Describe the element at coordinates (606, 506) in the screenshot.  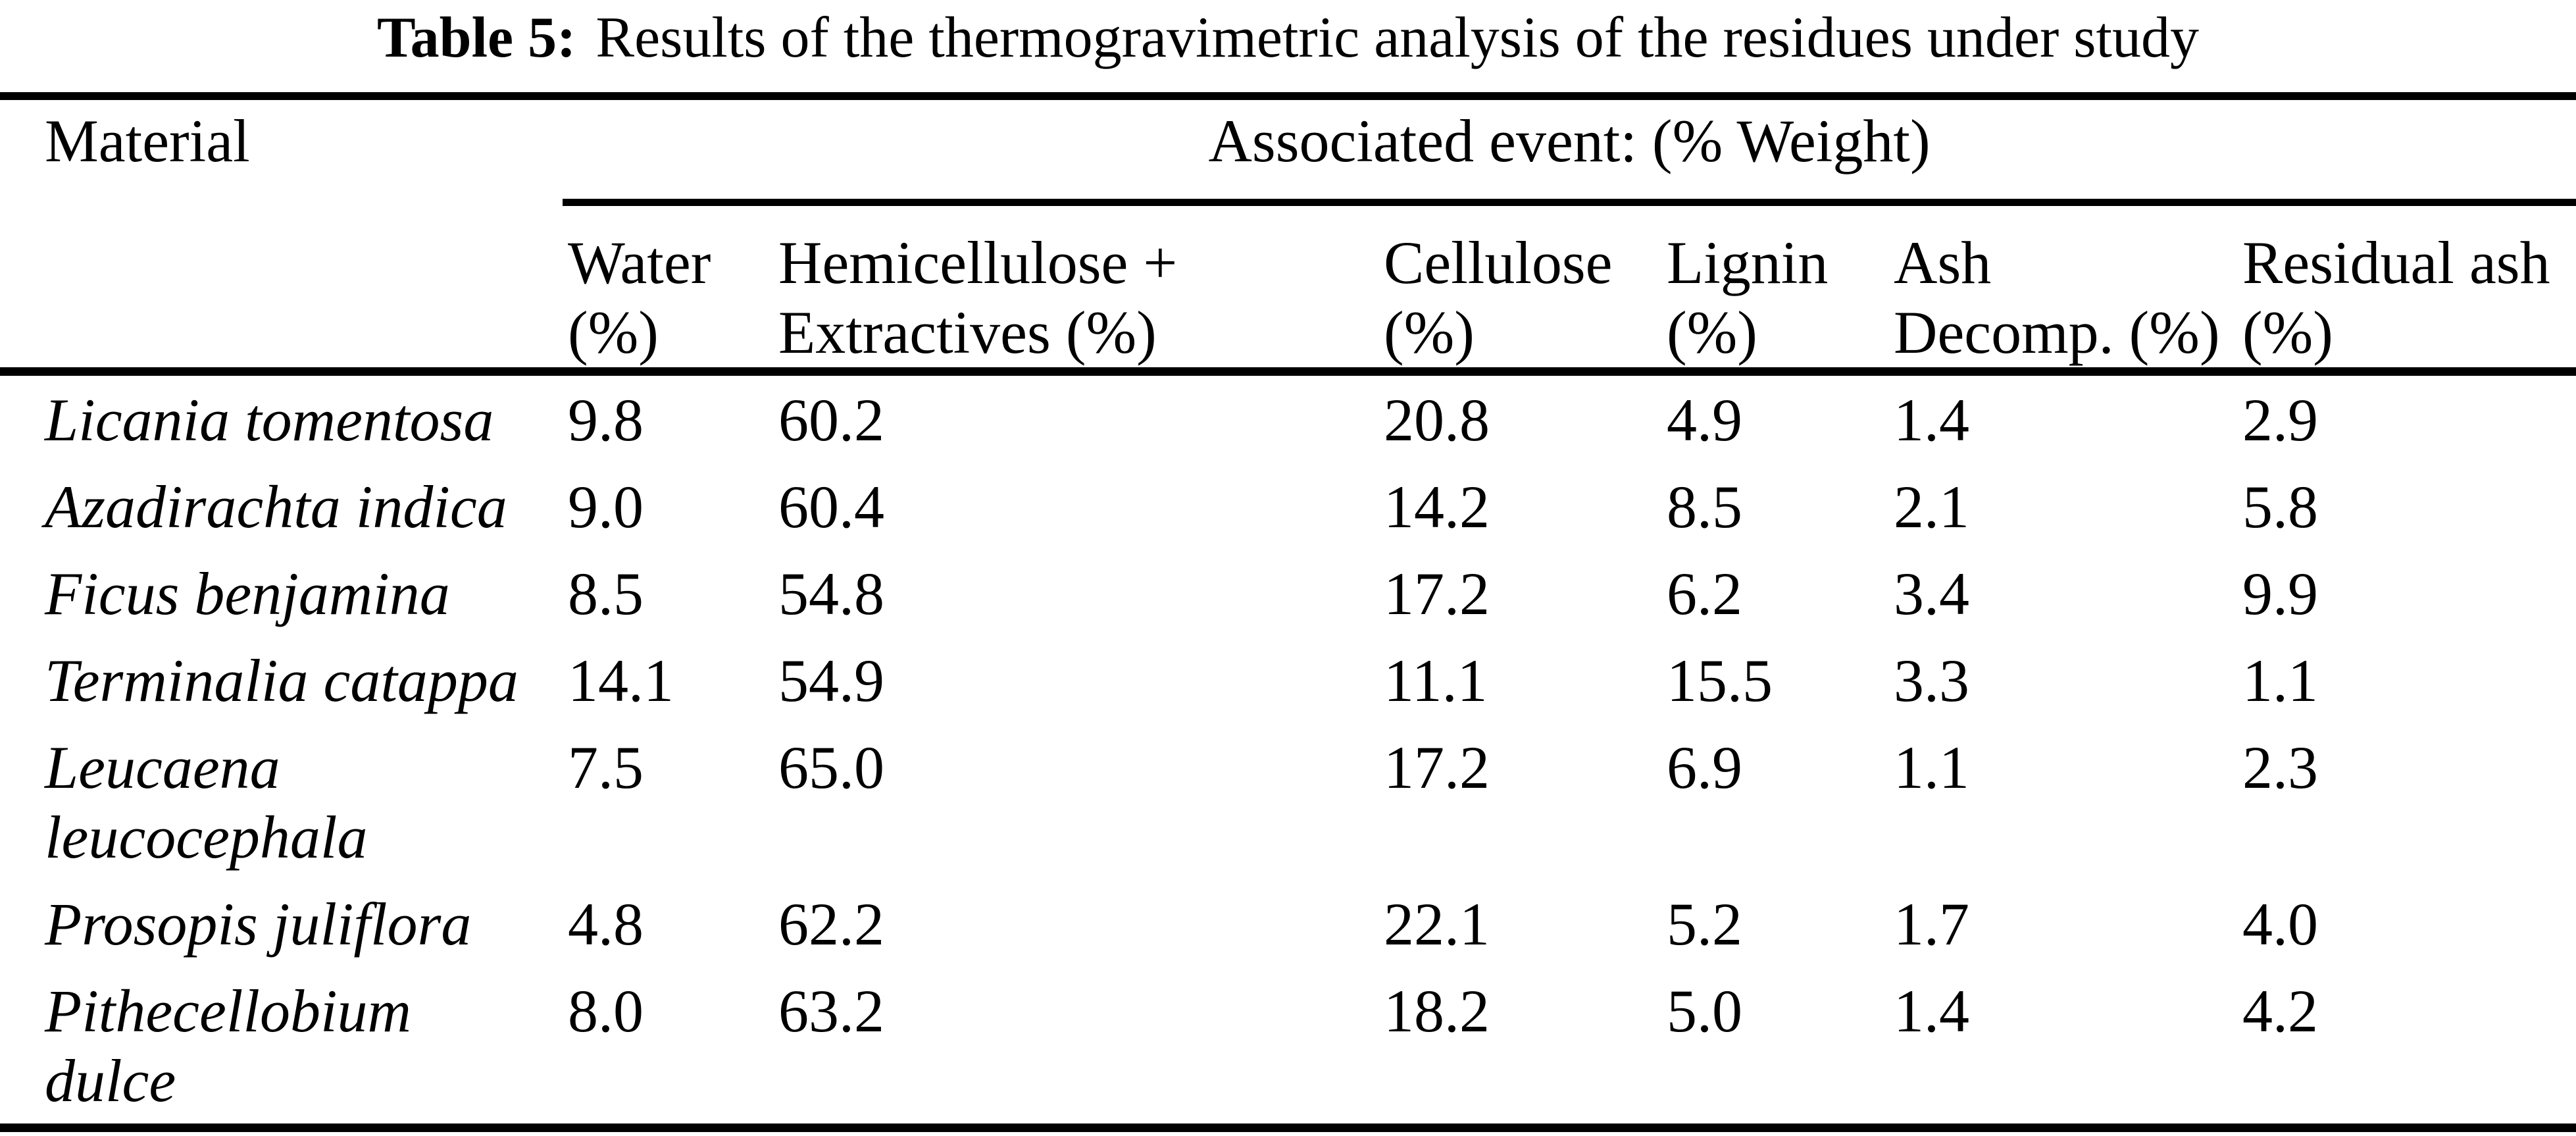
I see `value-cell-water: 9.0` at that location.